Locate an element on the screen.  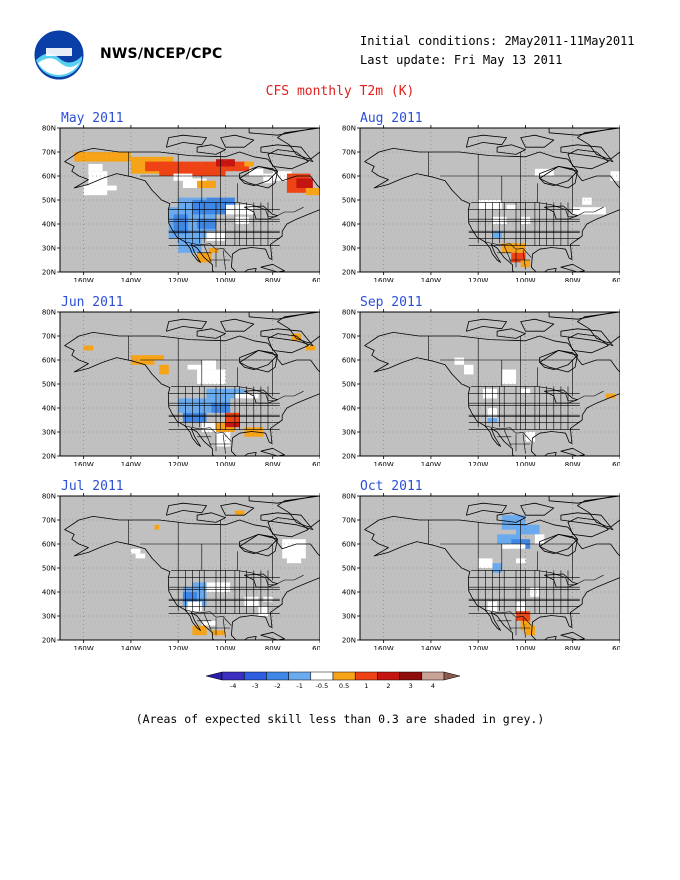
colorbar: -4 -3 -2 -1 -0.5 0.5 1 2 3 4 is located at coordinates (333, 680).